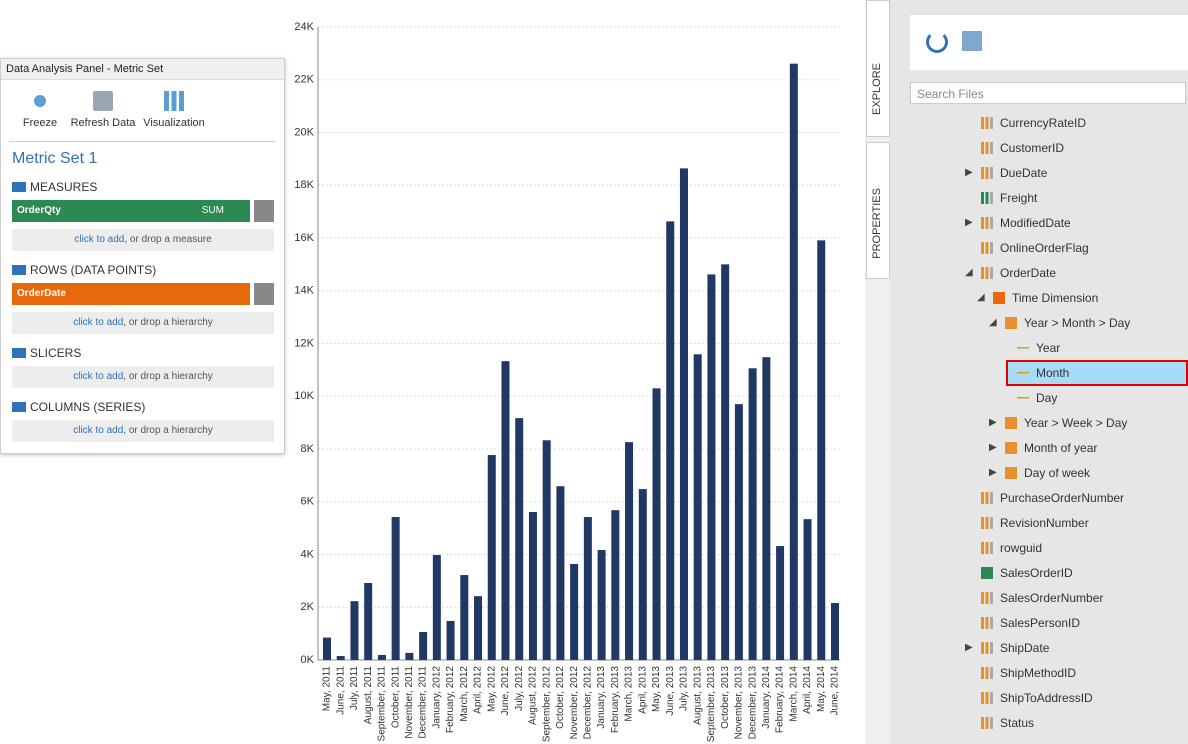 The width and height of the screenshot is (1188, 744). Describe the element at coordinates (1081, 548) in the screenshot. I see `tree-item: rowguid` at that location.